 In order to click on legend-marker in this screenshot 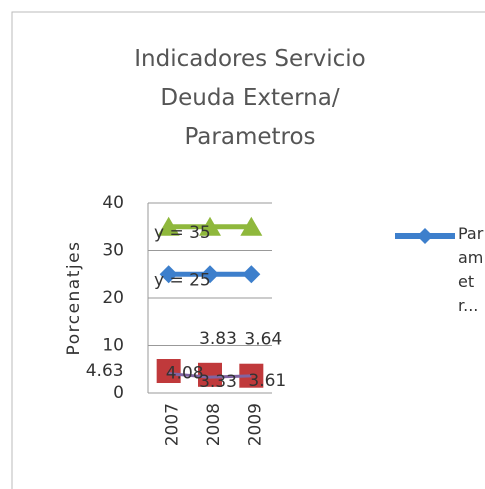, I will do `click(425, 236)`.